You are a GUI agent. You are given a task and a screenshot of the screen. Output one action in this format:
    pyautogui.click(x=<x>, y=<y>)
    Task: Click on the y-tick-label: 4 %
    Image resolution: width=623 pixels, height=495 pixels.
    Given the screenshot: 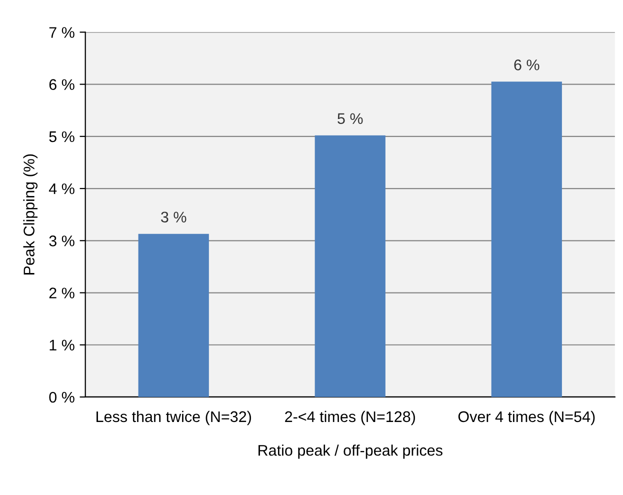 What is the action you would take?
    pyautogui.click(x=61, y=188)
    